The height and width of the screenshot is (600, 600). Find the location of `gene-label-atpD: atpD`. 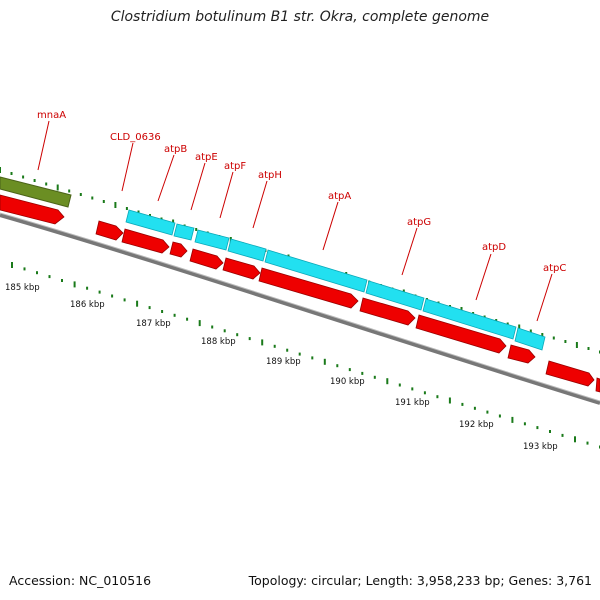

gene-label-atpD: atpD is located at coordinates (494, 247).